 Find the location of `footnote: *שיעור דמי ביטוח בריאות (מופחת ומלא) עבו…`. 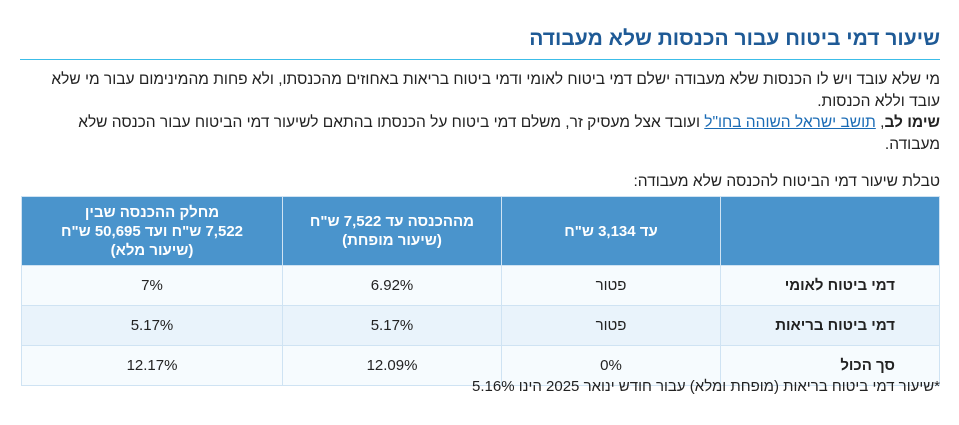

footnote: *שיעור דמי ביטוח בריאות (מופחת ומלא) עבו… is located at coordinates (706, 386).